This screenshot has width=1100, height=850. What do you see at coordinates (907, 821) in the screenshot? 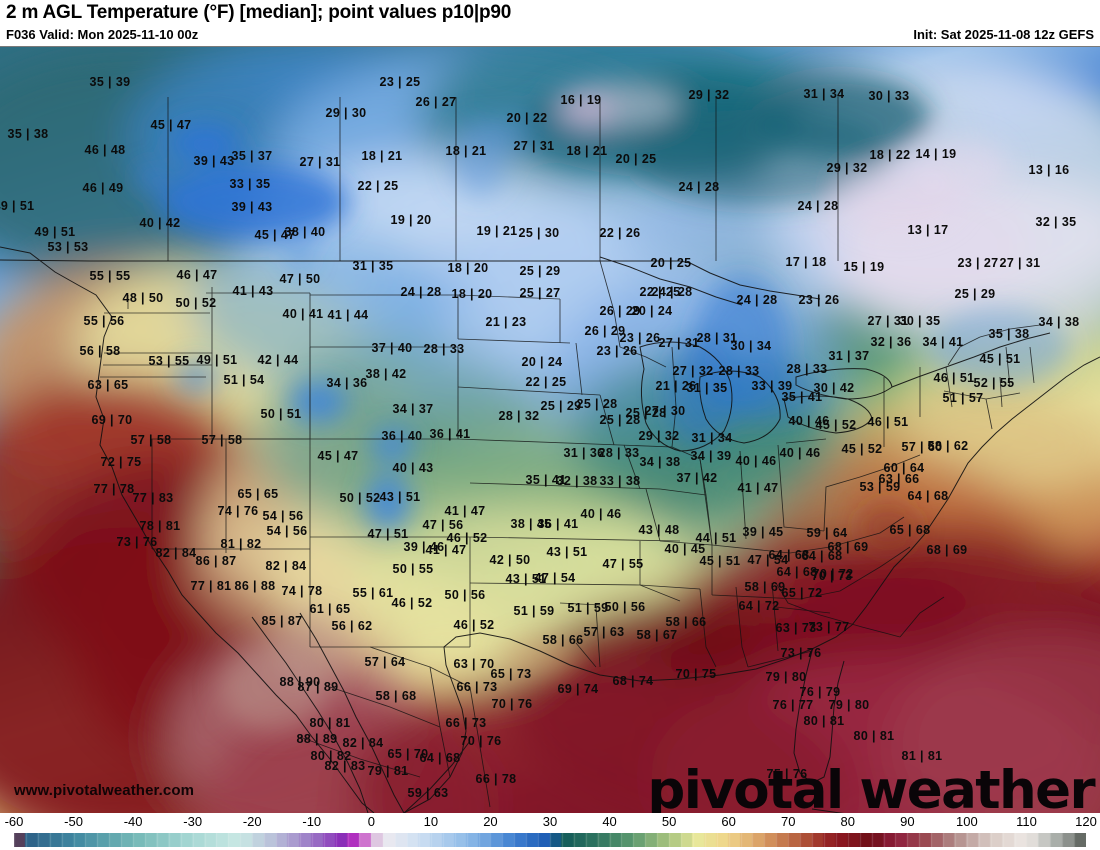
I see `colorbar-tick: 90` at bounding box center [907, 821].